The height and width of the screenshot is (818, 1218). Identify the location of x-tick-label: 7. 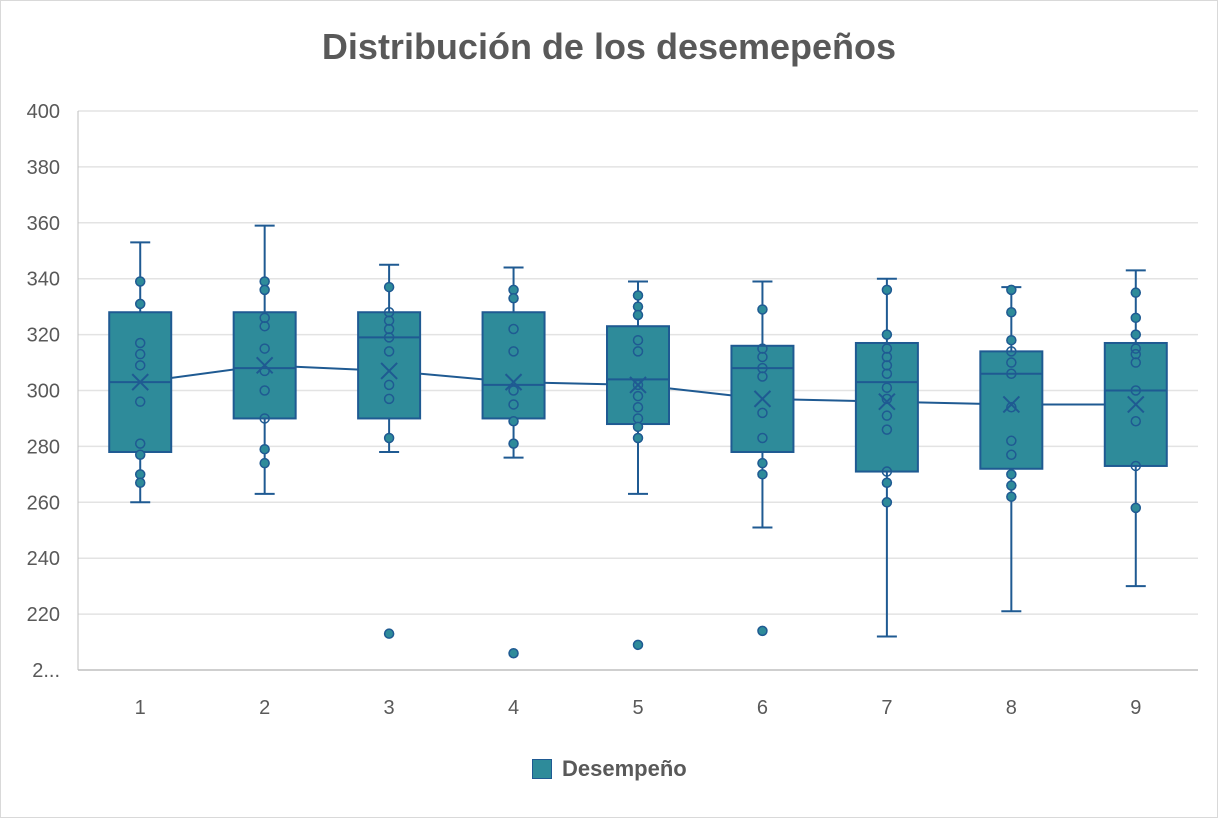
(886, 708).